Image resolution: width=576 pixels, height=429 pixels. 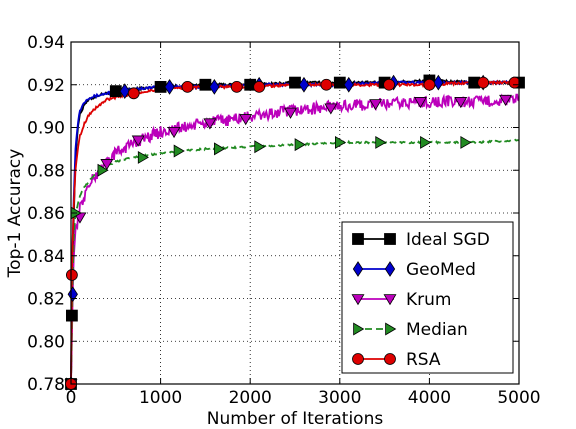 I want to click on x-tick-label: 4000, so click(x=429, y=398).